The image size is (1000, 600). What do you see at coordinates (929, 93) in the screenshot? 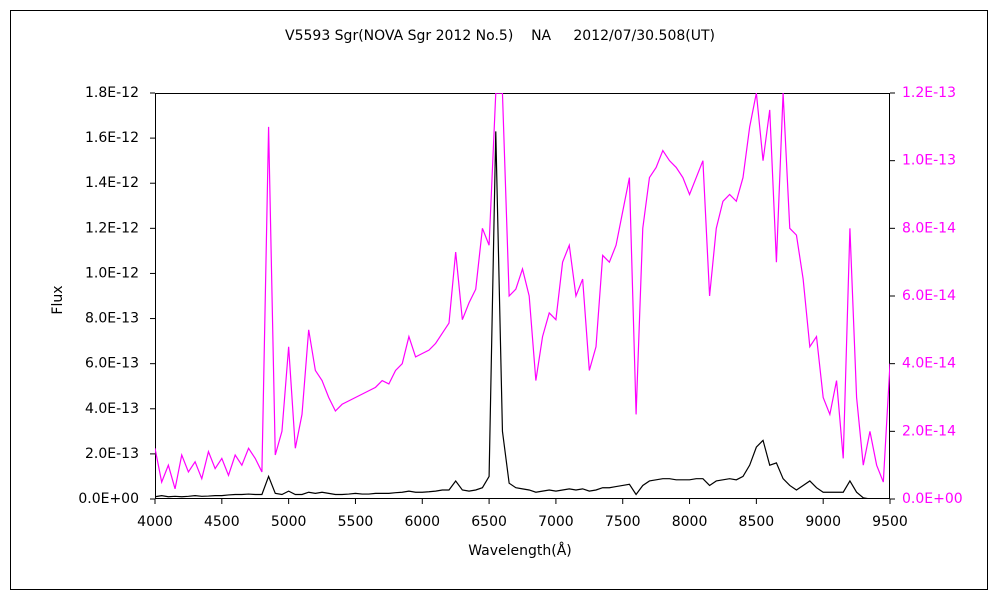
I see `y2-tick-label: 1.2E-13` at bounding box center [929, 93].